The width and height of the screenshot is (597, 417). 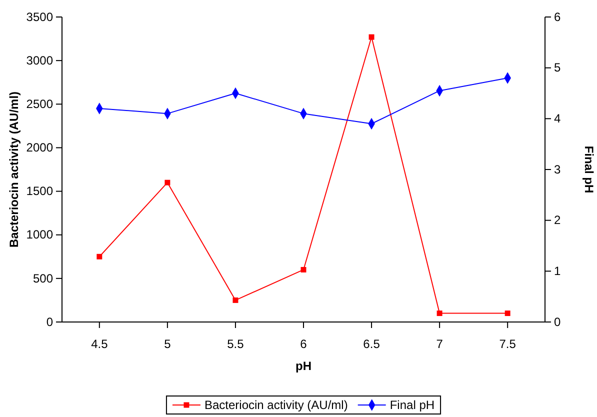 I want to click on x-axis-title: pH, so click(x=304, y=366).